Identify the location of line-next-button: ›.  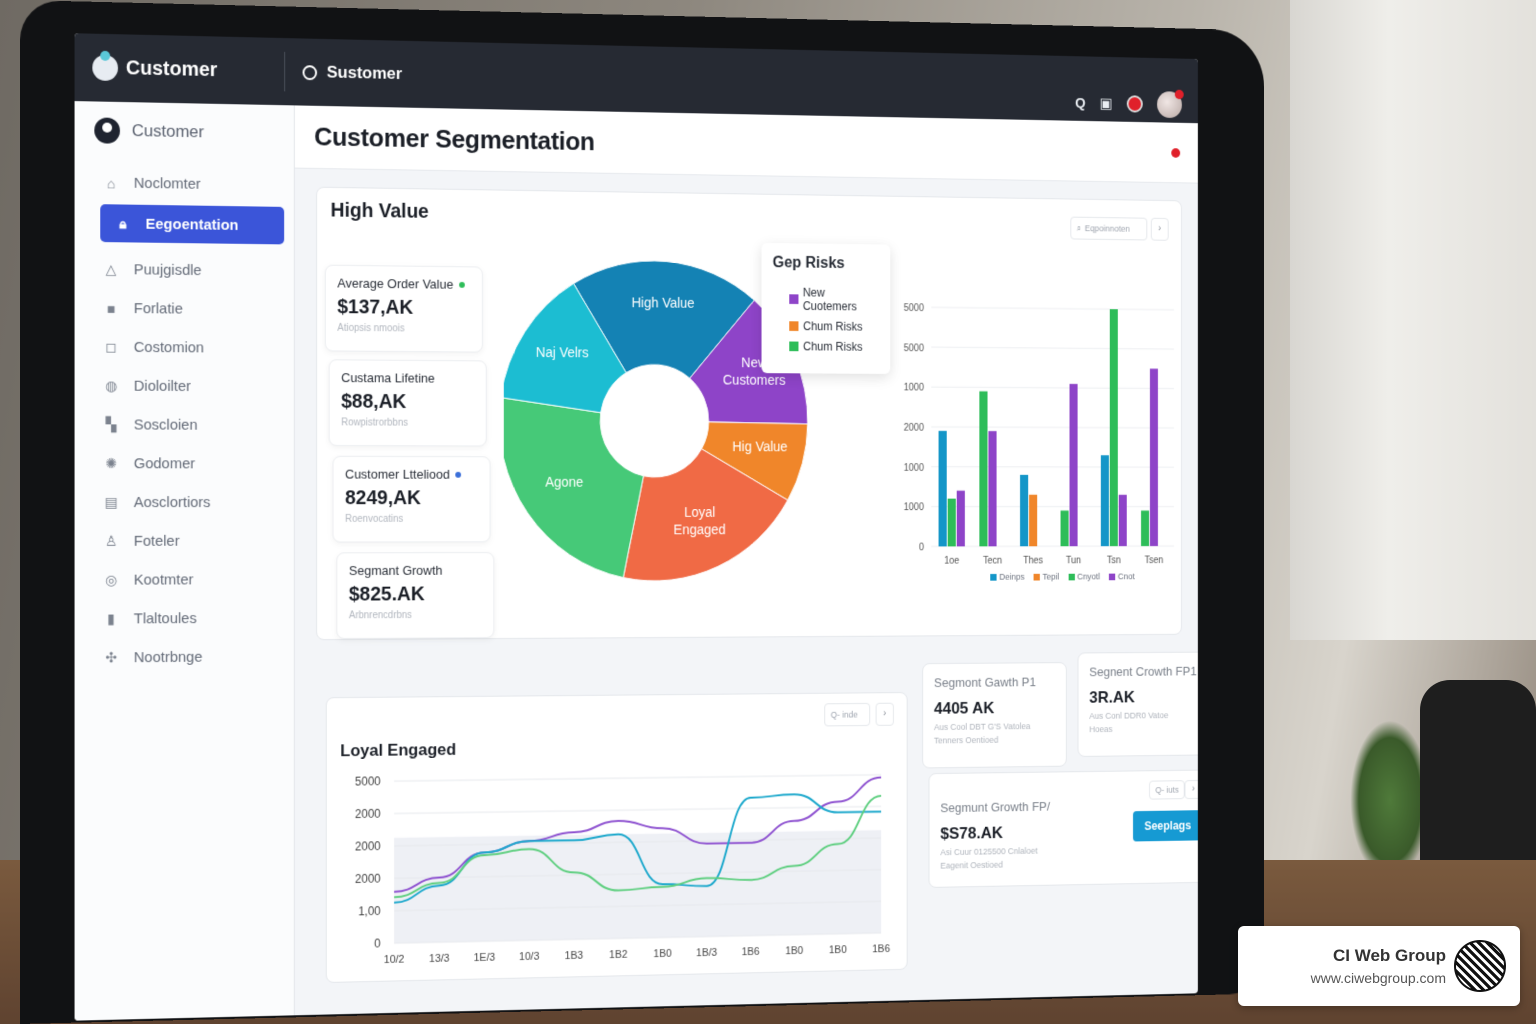
(884, 714).